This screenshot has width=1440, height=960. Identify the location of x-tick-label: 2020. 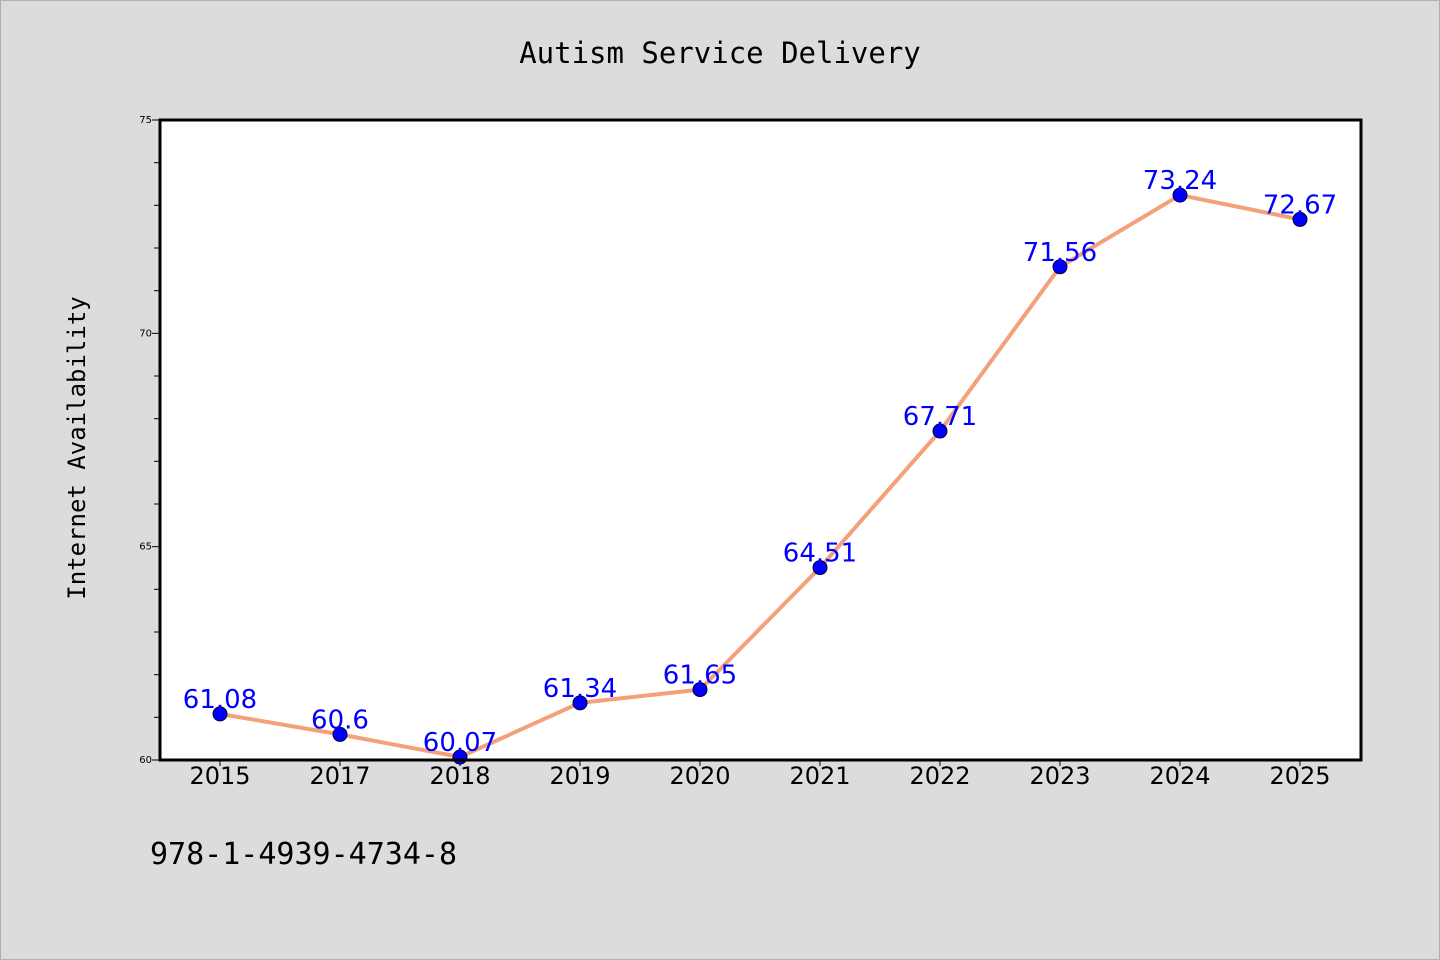
(699, 776).